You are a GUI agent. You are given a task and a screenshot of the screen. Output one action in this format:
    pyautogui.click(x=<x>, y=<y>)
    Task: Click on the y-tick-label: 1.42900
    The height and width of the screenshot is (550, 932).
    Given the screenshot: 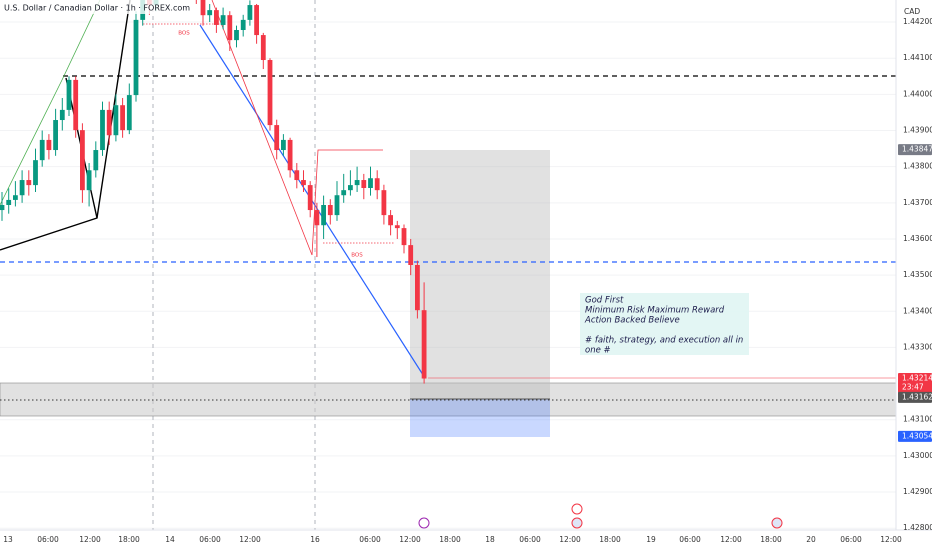 What is the action you would take?
    pyautogui.click(x=917, y=491)
    